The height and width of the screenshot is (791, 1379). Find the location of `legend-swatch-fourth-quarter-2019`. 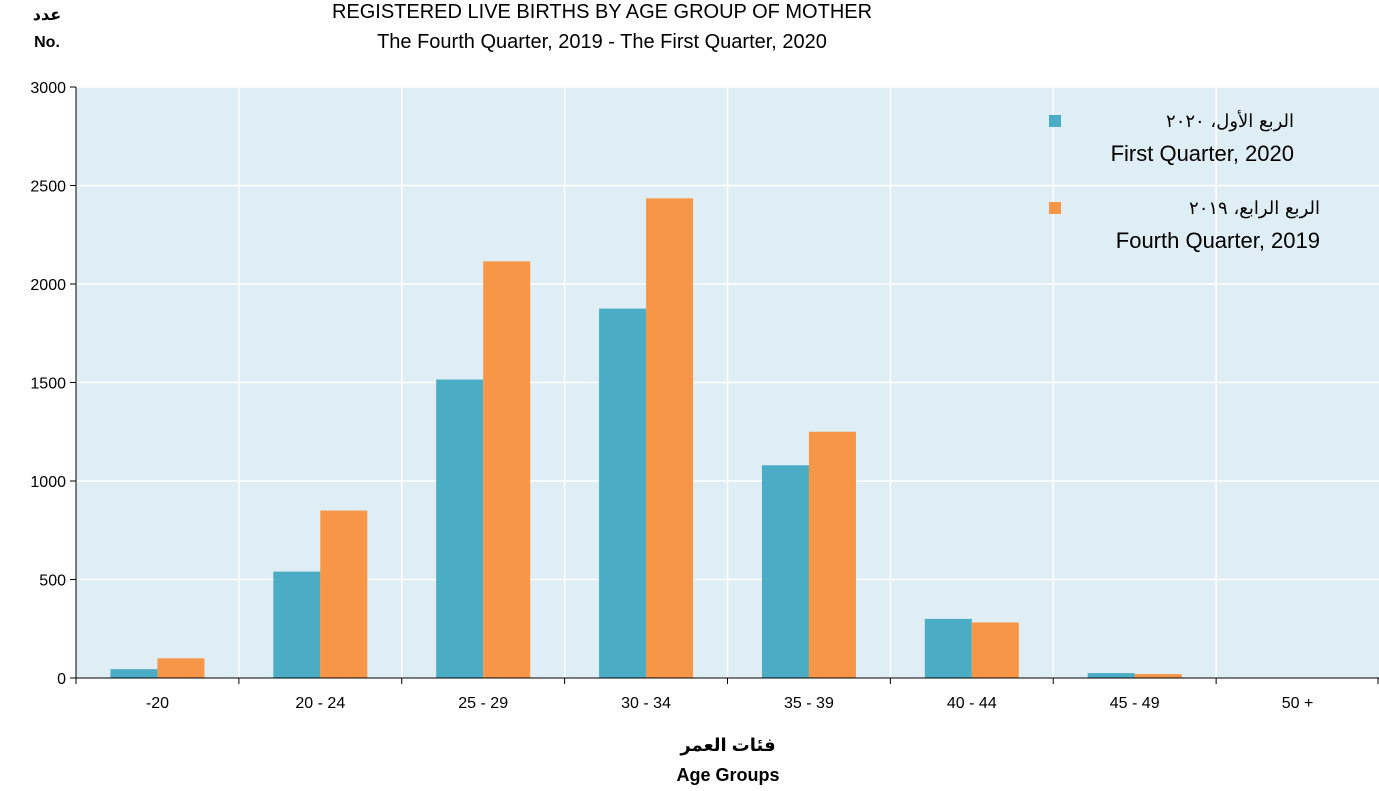

legend-swatch-fourth-quarter-2019 is located at coordinates (1055, 208).